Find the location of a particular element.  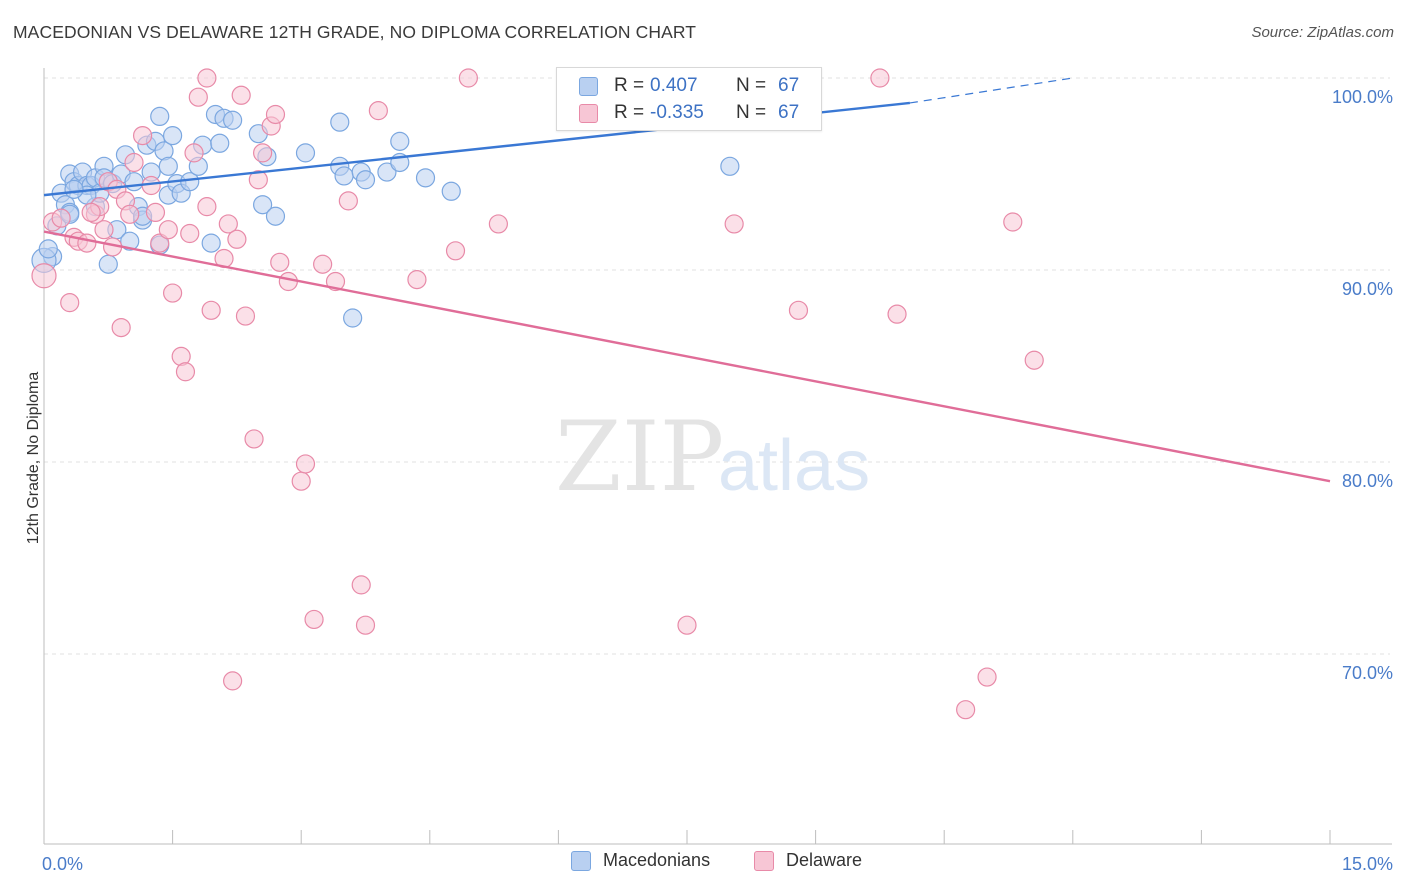

watermark-atlas: atlas is located at coordinates (794, 466).